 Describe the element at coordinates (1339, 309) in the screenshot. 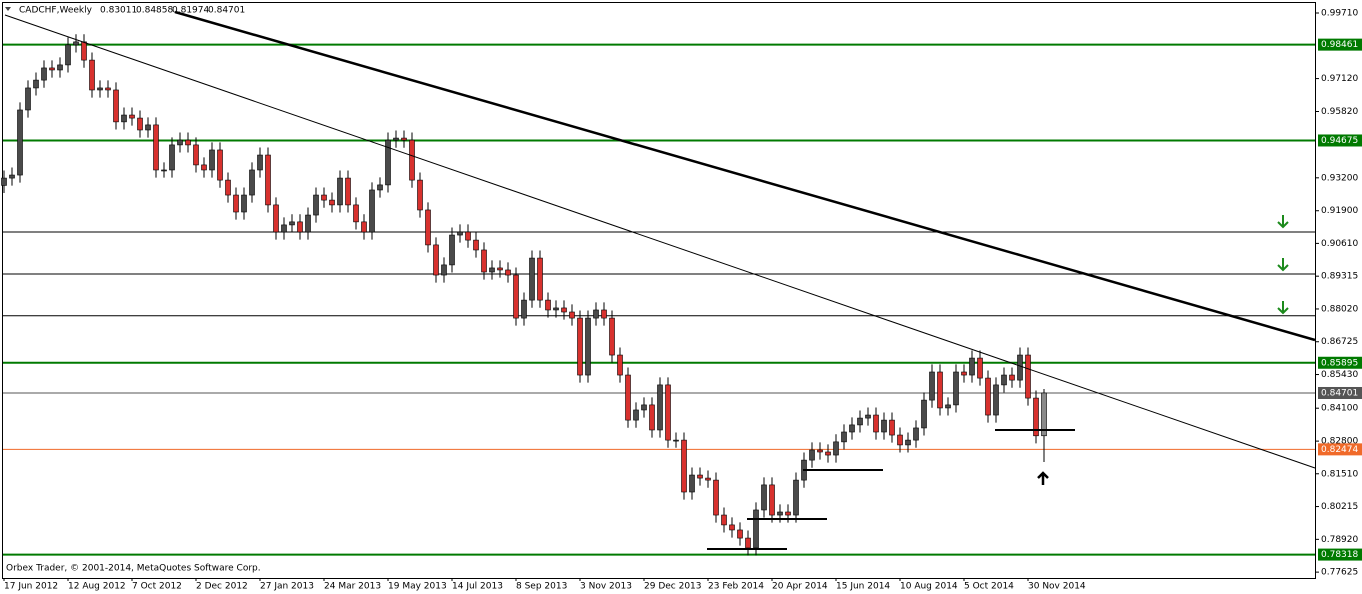

I see `y-tick-label: 0.88020` at that location.